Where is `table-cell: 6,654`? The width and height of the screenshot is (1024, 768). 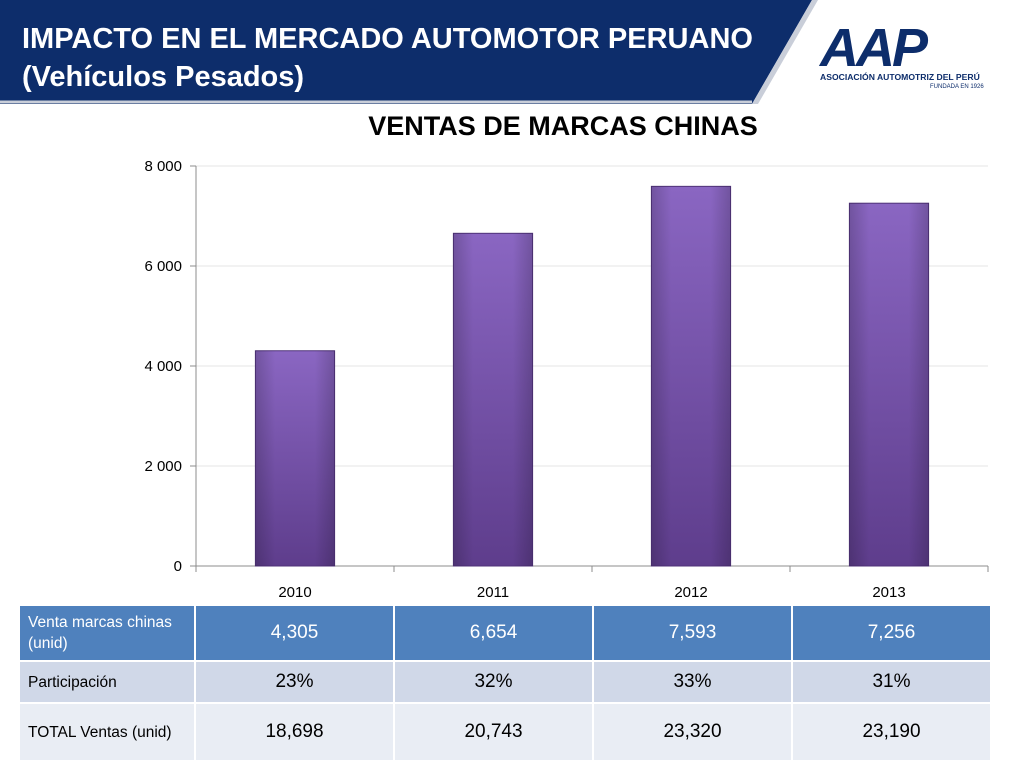 table-cell: 6,654 is located at coordinates (493, 633).